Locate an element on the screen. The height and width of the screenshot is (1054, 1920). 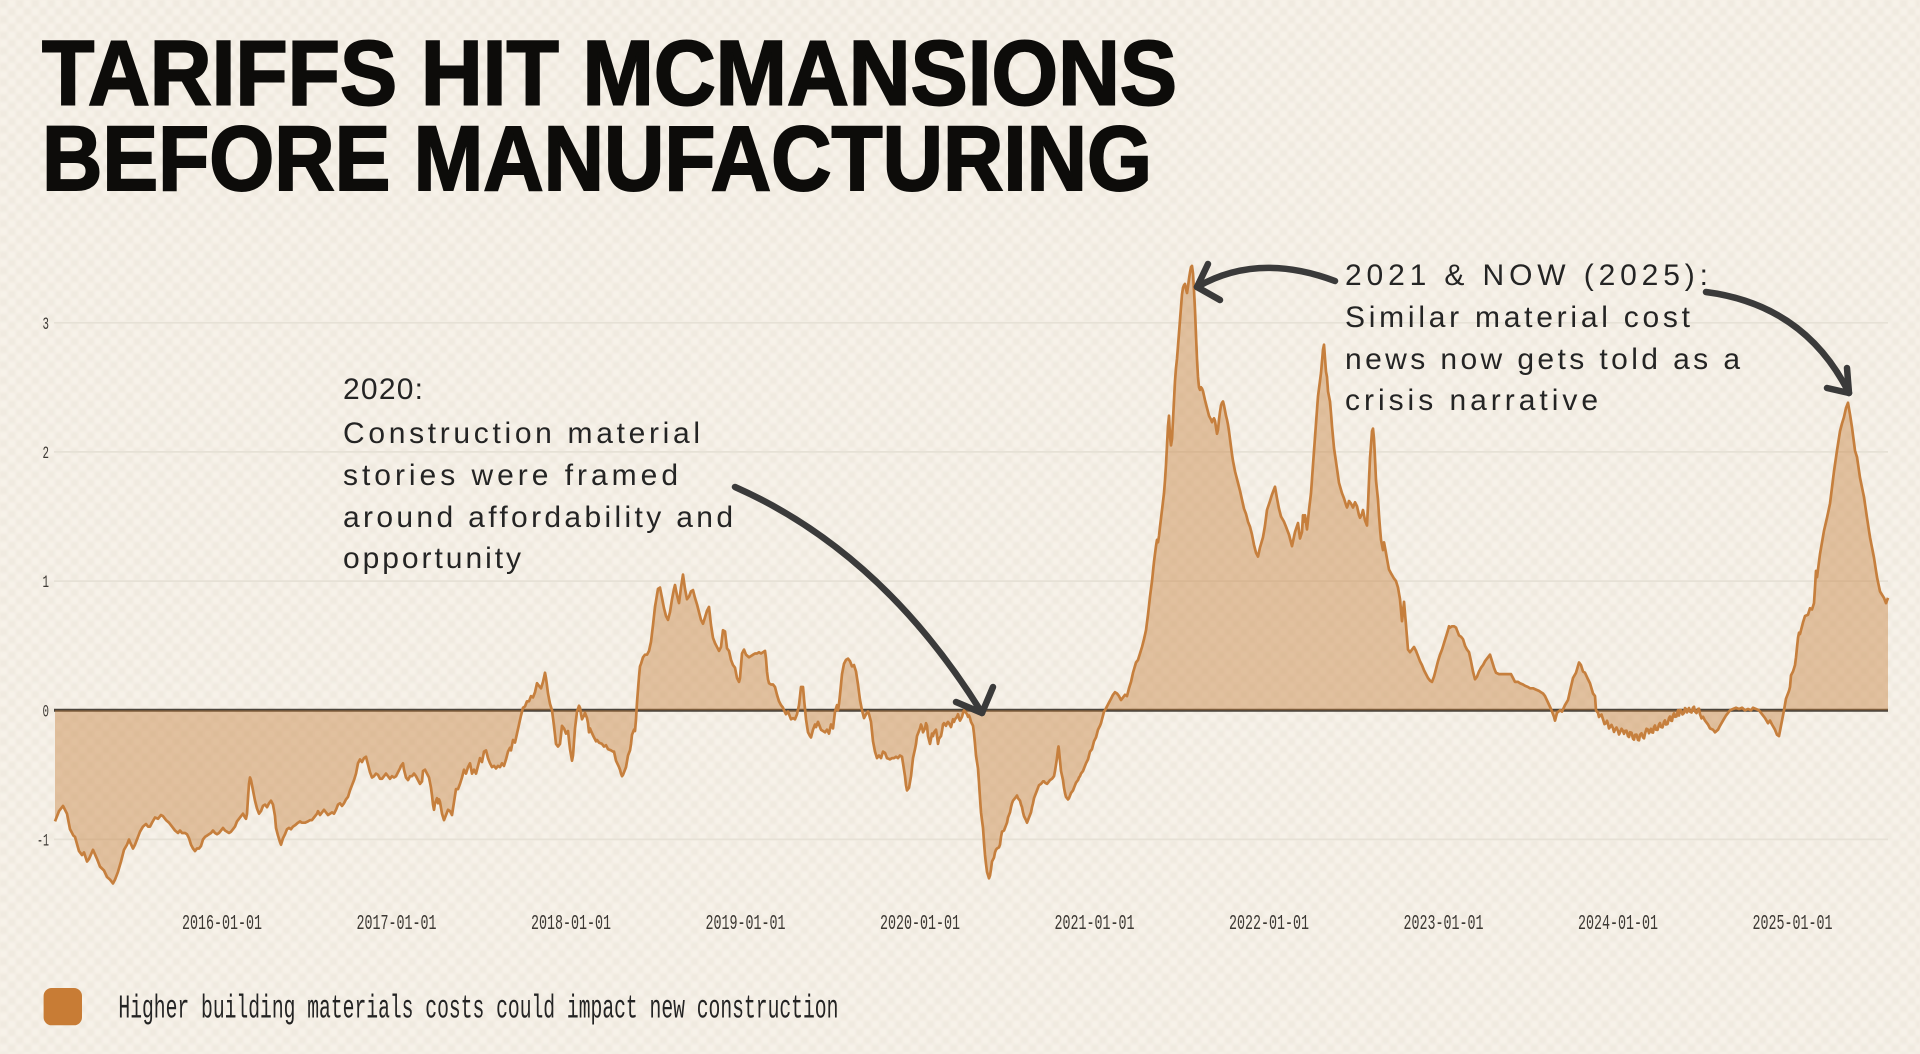
svg-text: TARIFFS HIT MCMANSIONS is located at coordinates (609, 74).